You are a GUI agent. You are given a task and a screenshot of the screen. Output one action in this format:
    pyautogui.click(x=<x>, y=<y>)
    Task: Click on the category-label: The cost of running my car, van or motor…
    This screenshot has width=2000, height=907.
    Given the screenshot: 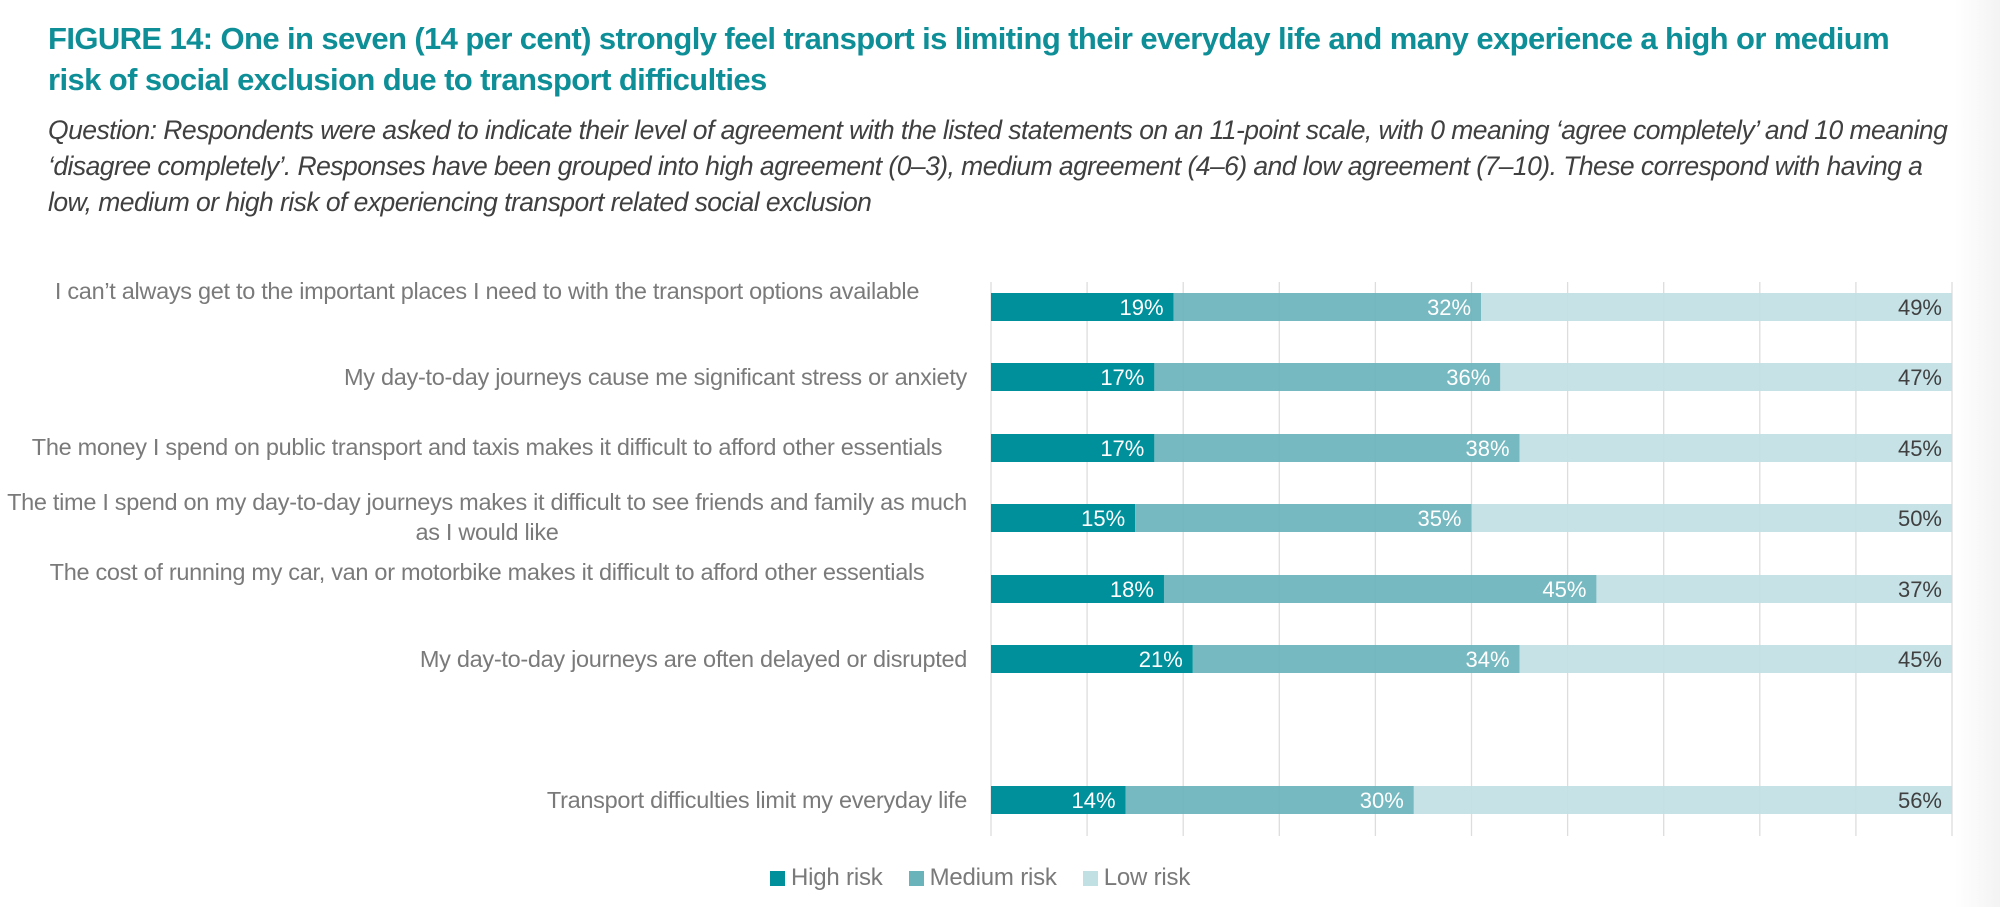 What is the action you would take?
    pyautogui.click(x=487, y=572)
    